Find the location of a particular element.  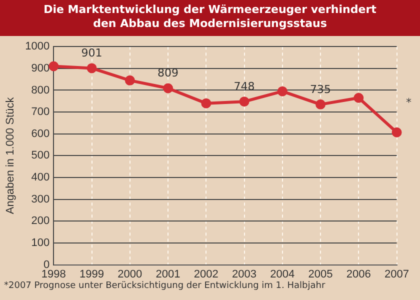

y-tick-label: 400 is located at coordinates (40, 178).